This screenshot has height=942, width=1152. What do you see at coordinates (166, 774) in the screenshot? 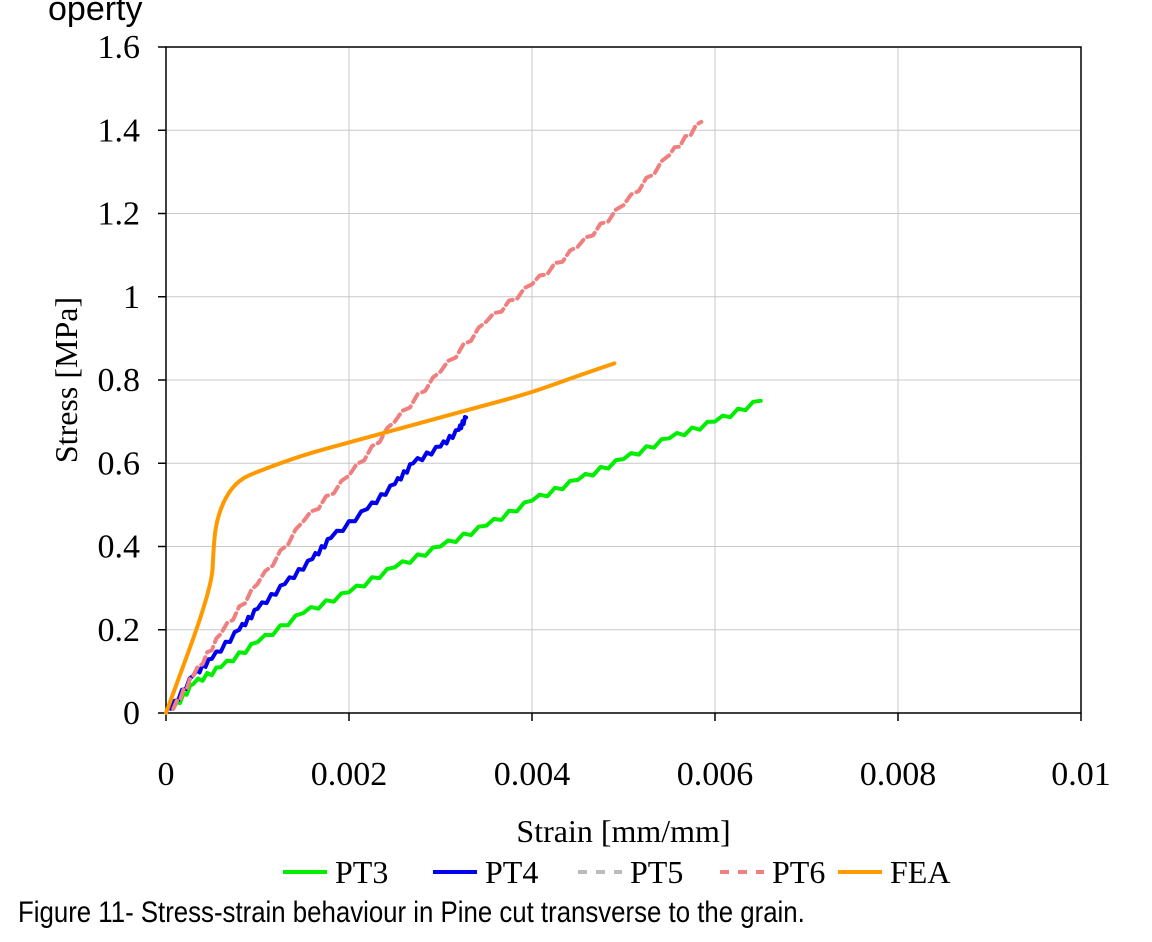
I see `x-tick-label: 0` at bounding box center [166, 774].